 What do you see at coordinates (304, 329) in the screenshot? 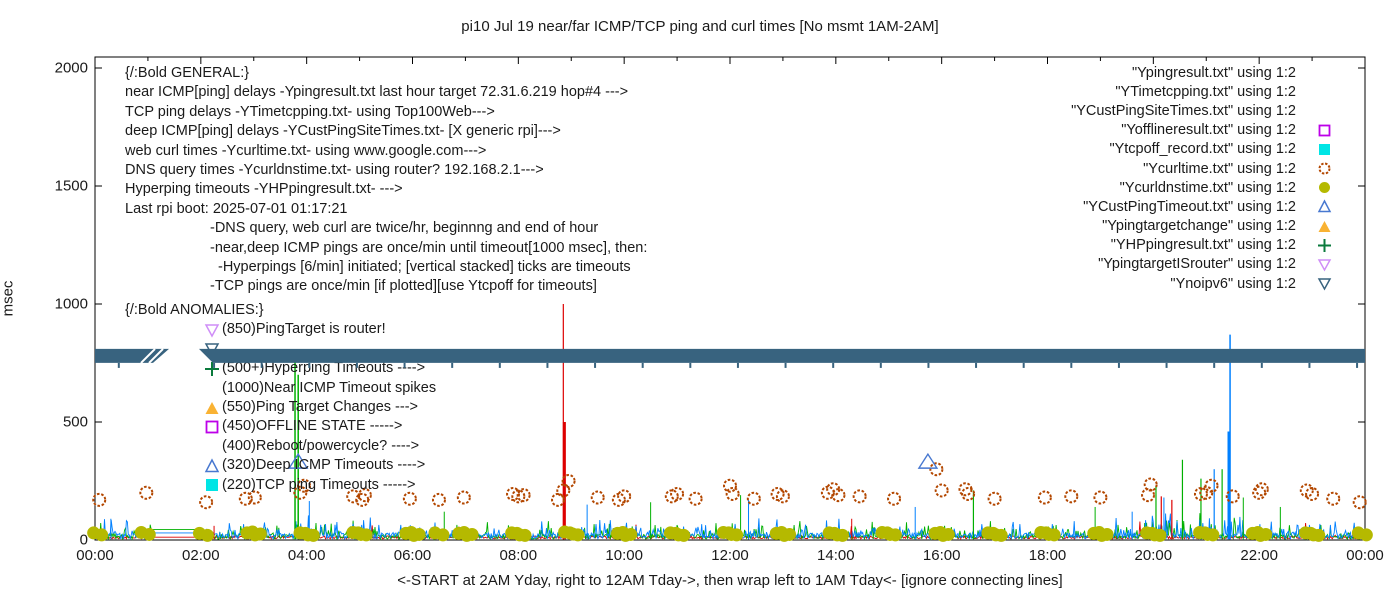
I see `anomaly-text: (850)PingTarget is router!` at bounding box center [304, 329].